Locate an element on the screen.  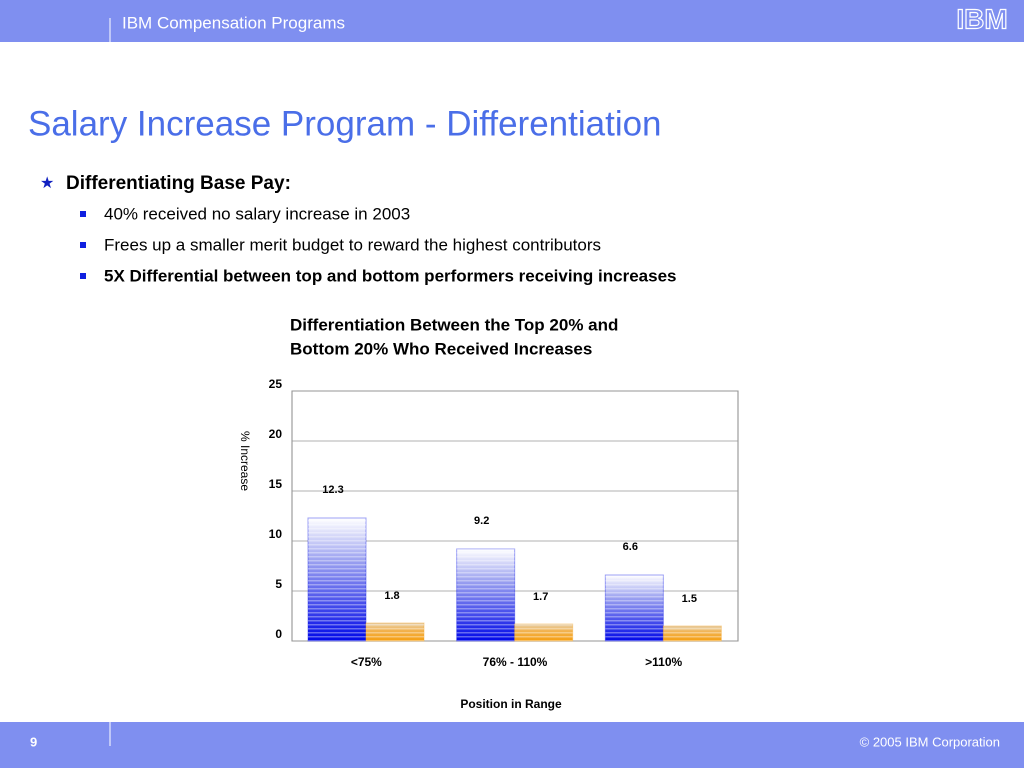
y-tick-label: 10 is located at coordinates (276, 534).